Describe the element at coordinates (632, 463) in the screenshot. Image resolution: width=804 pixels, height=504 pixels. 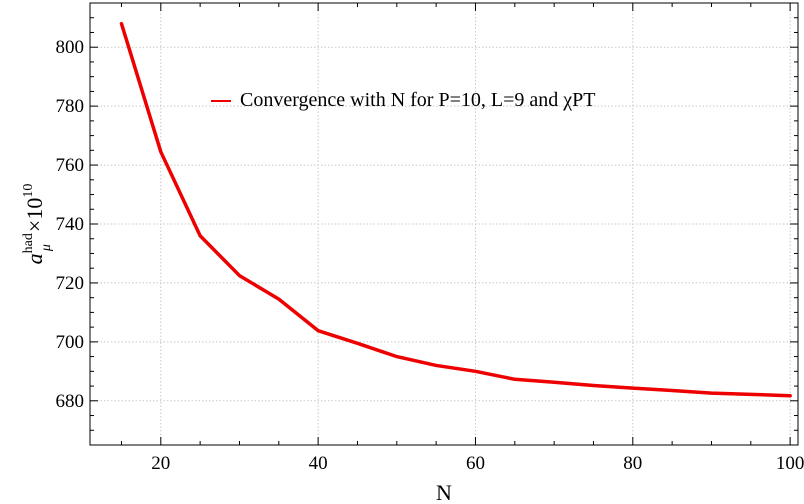
I see `x-tick-label: 80` at that location.